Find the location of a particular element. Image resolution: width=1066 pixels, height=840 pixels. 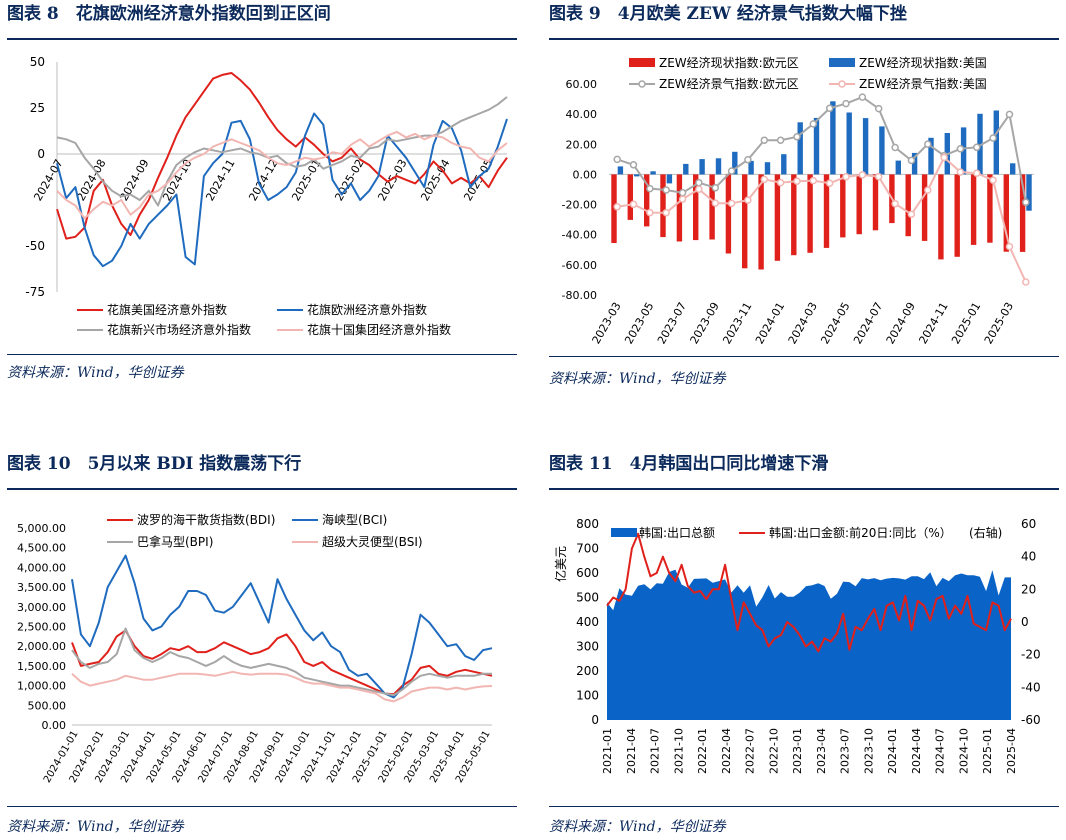

y-tick-label: 100 is located at coordinates (587, 696).